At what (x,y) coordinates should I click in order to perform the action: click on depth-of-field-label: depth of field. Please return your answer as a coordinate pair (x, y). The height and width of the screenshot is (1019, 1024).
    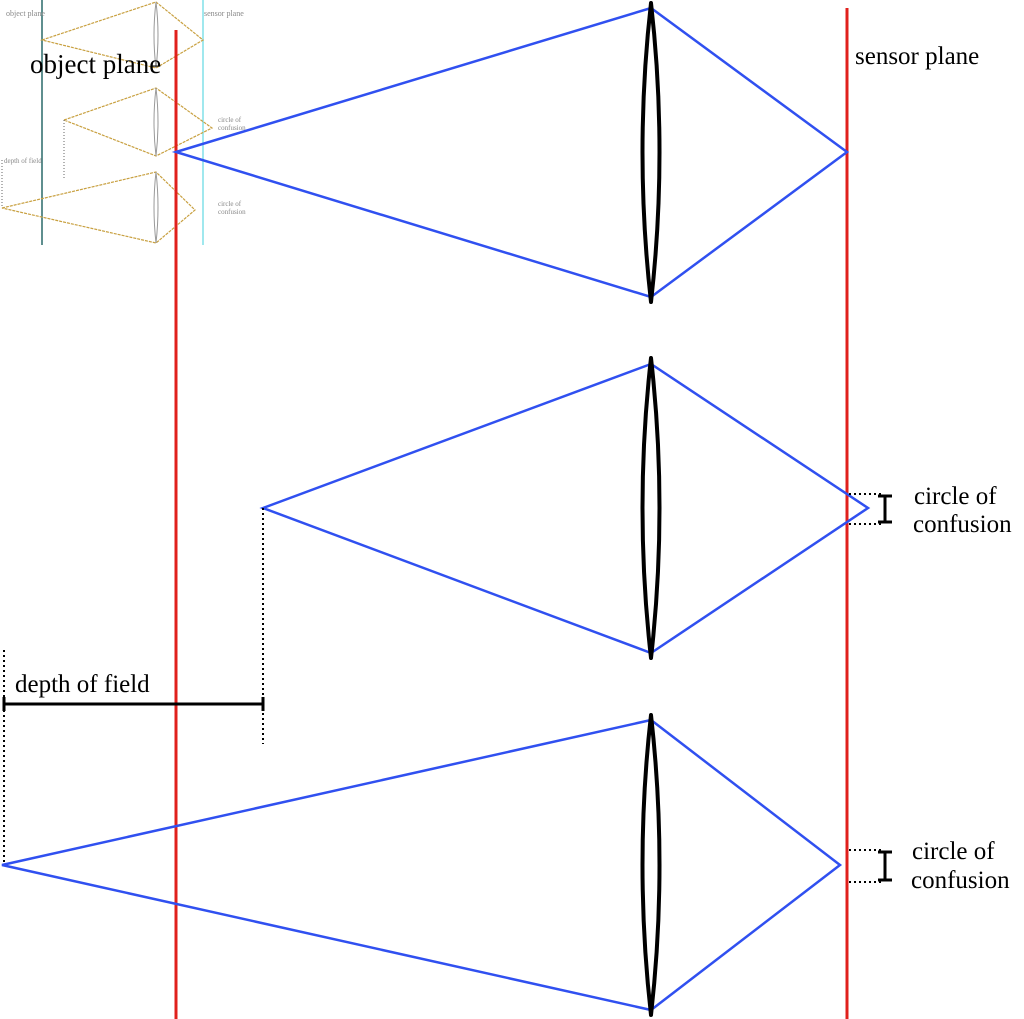
    Looking at the image, I should click on (82, 684).